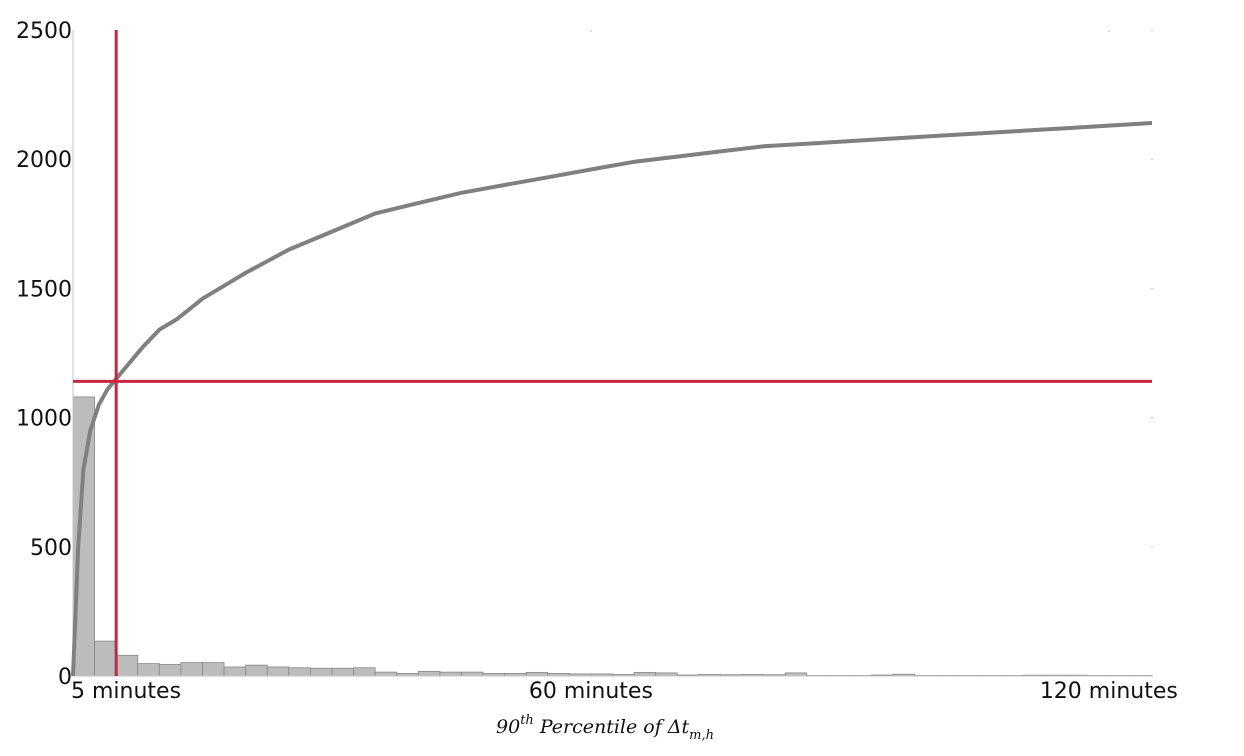 The width and height of the screenshot is (1244, 756). What do you see at coordinates (701, 735) in the screenshot?
I see `x-axis-label-sub: m,h` at bounding box center [701, 735].